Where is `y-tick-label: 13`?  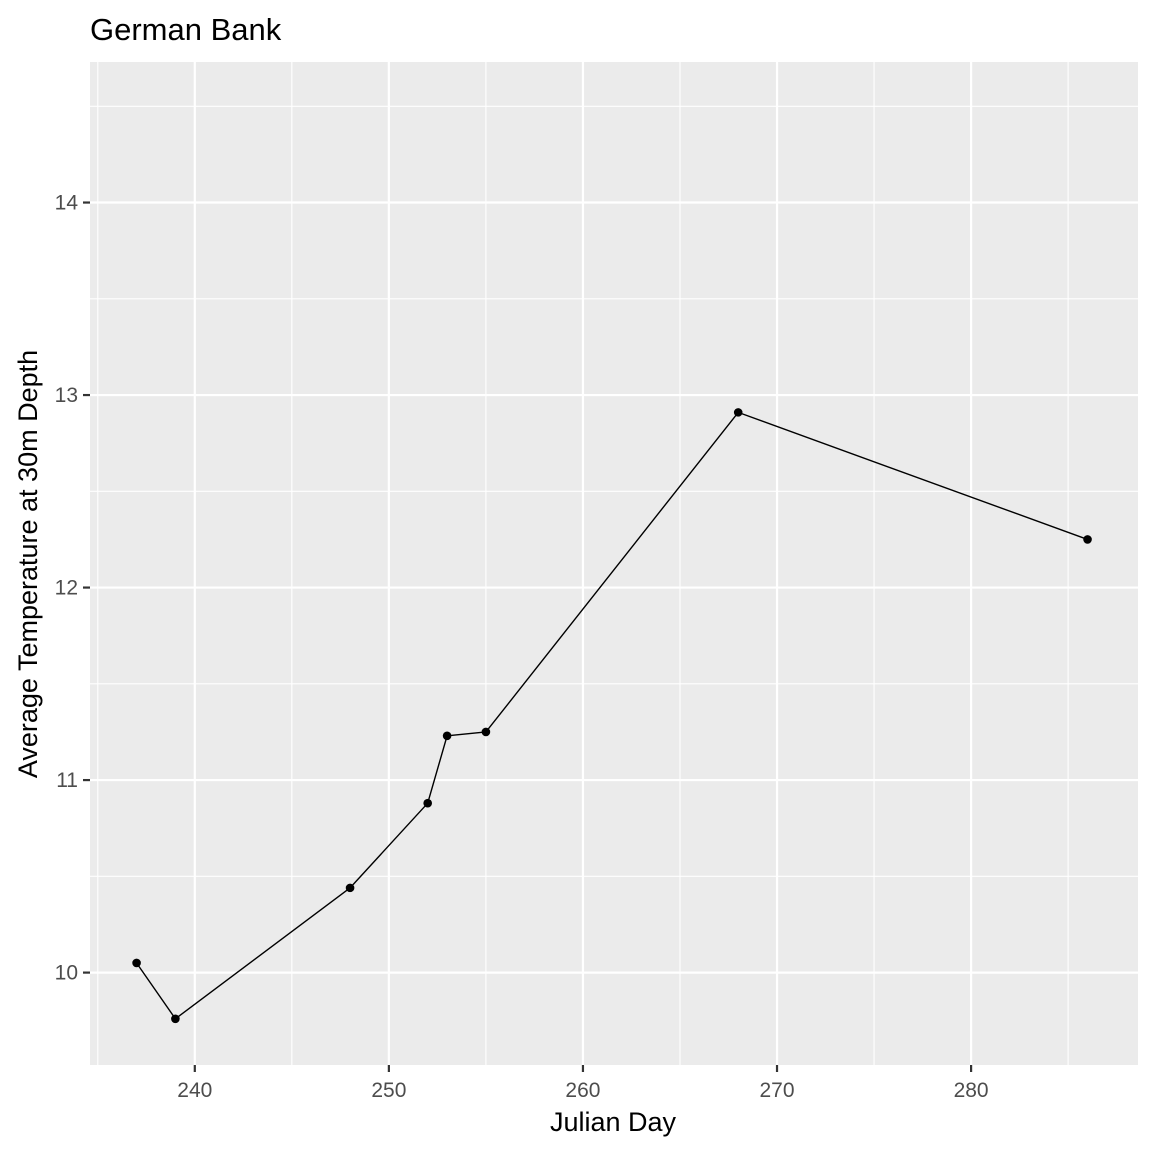
y-tick-label: 13 is located at coordinates (66, 395).